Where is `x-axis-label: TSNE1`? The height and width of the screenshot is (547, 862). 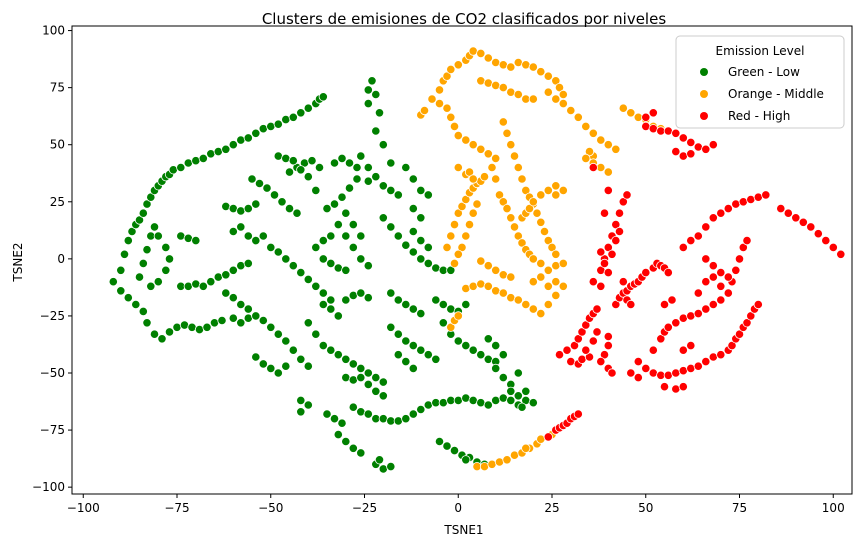 x-axis-label: TSNE1 is located at coordinates (463, 530).